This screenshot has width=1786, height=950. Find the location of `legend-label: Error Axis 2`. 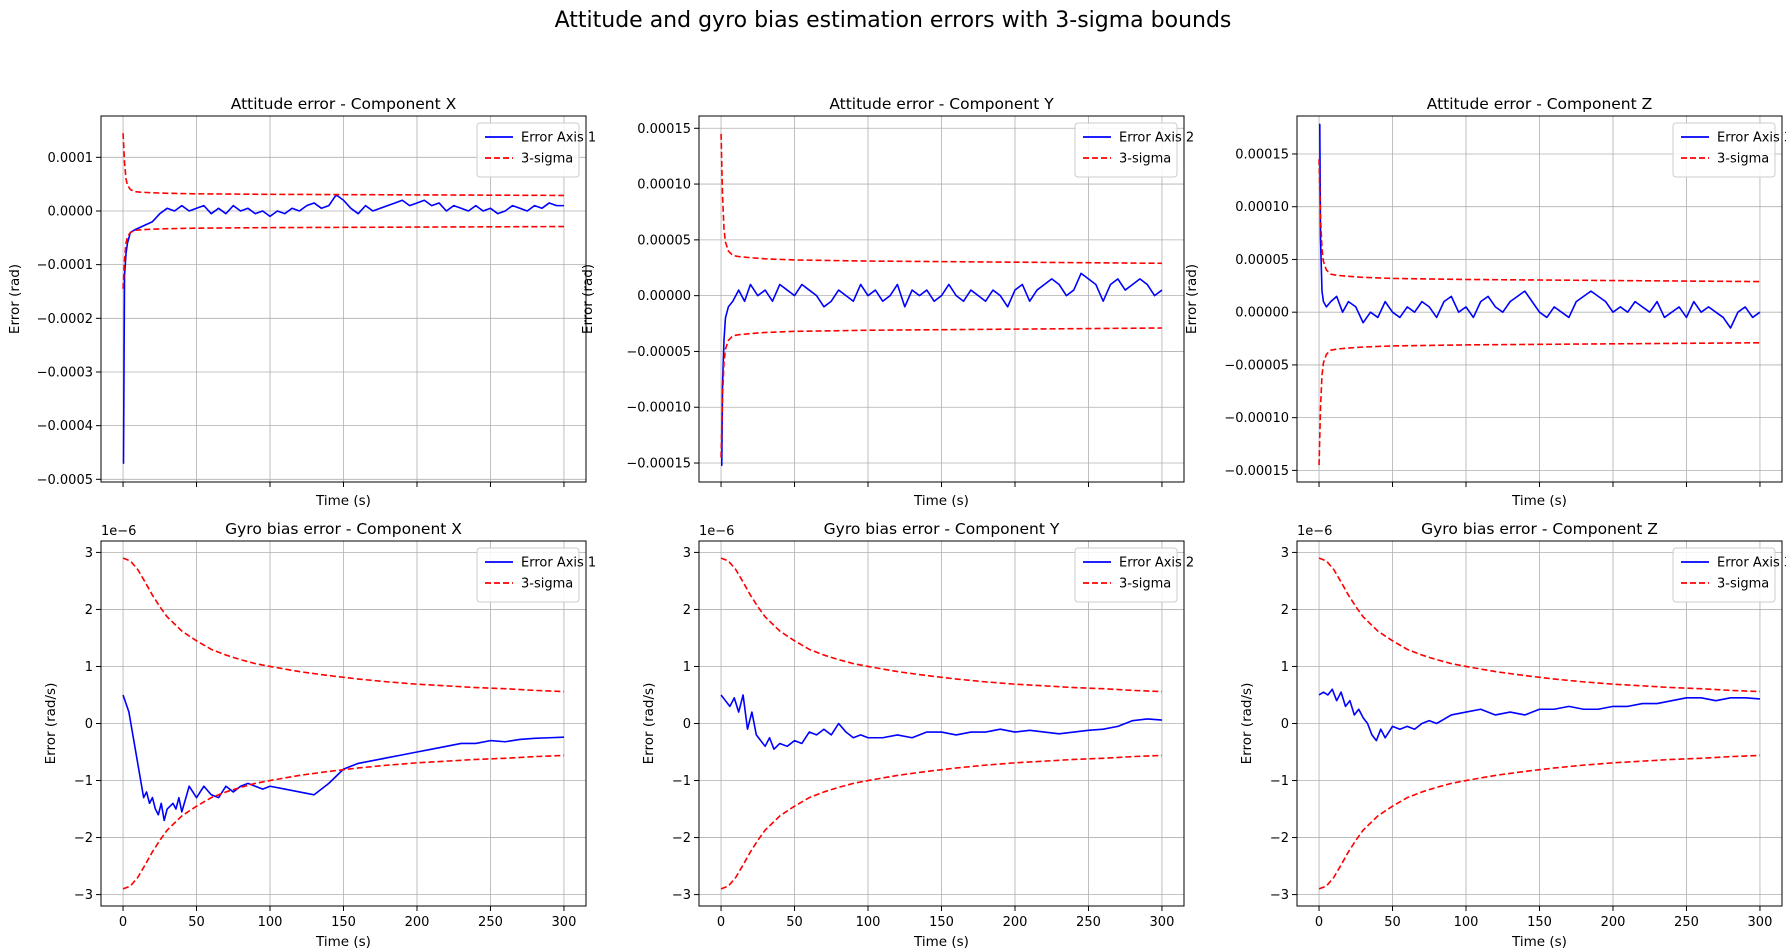

legend-label: Error Axis 2 is located at coordinates (1156, 138).